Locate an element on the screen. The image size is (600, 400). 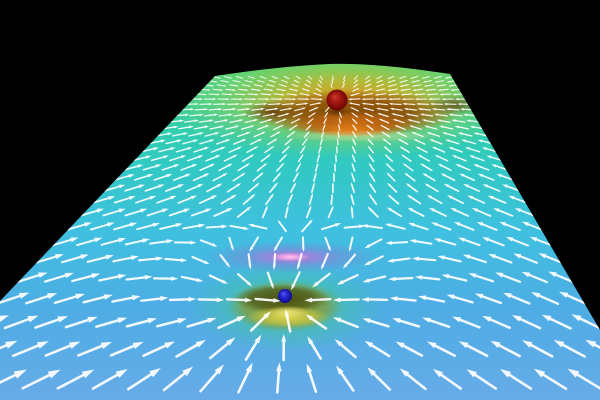
red-sphere-shadow-overlay is located at coordinates (337, 112).